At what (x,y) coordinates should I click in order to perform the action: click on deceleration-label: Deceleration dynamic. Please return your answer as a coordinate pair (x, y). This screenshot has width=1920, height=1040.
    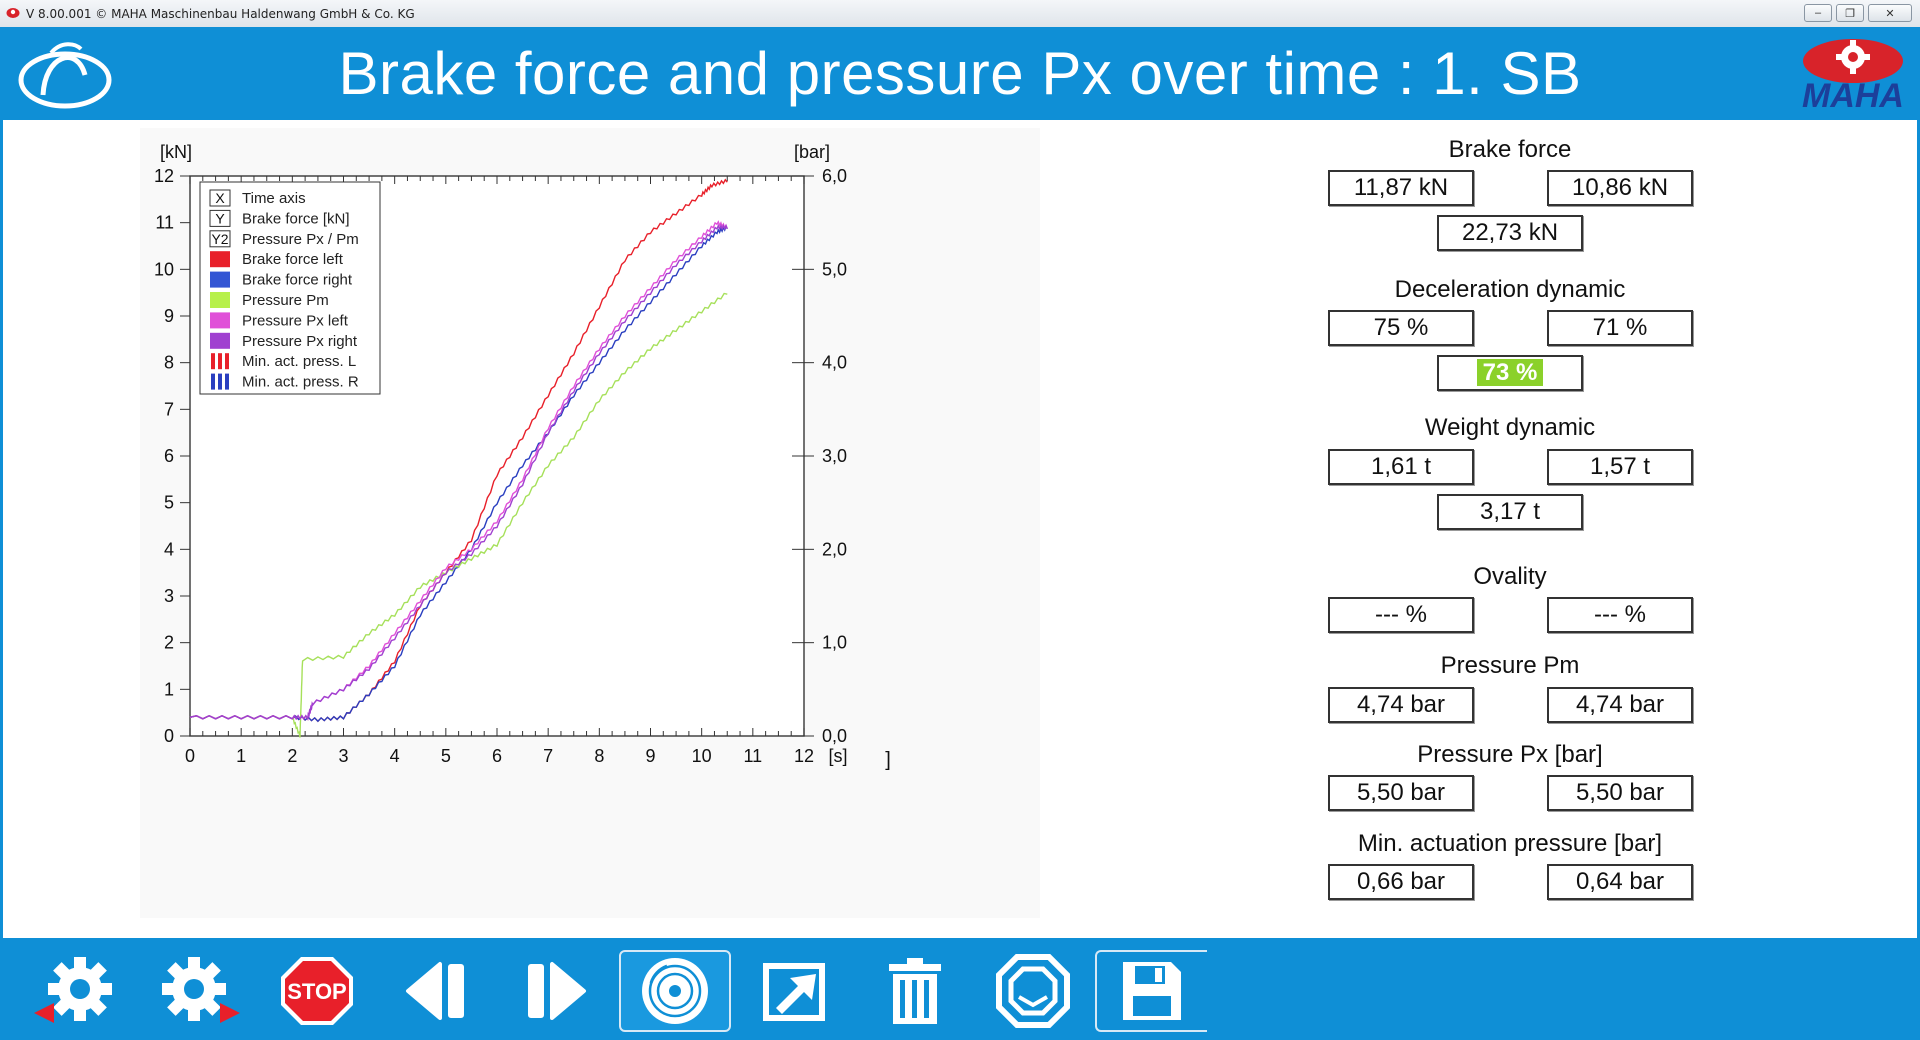
    Looking at the image, I should click on (1510, 289).